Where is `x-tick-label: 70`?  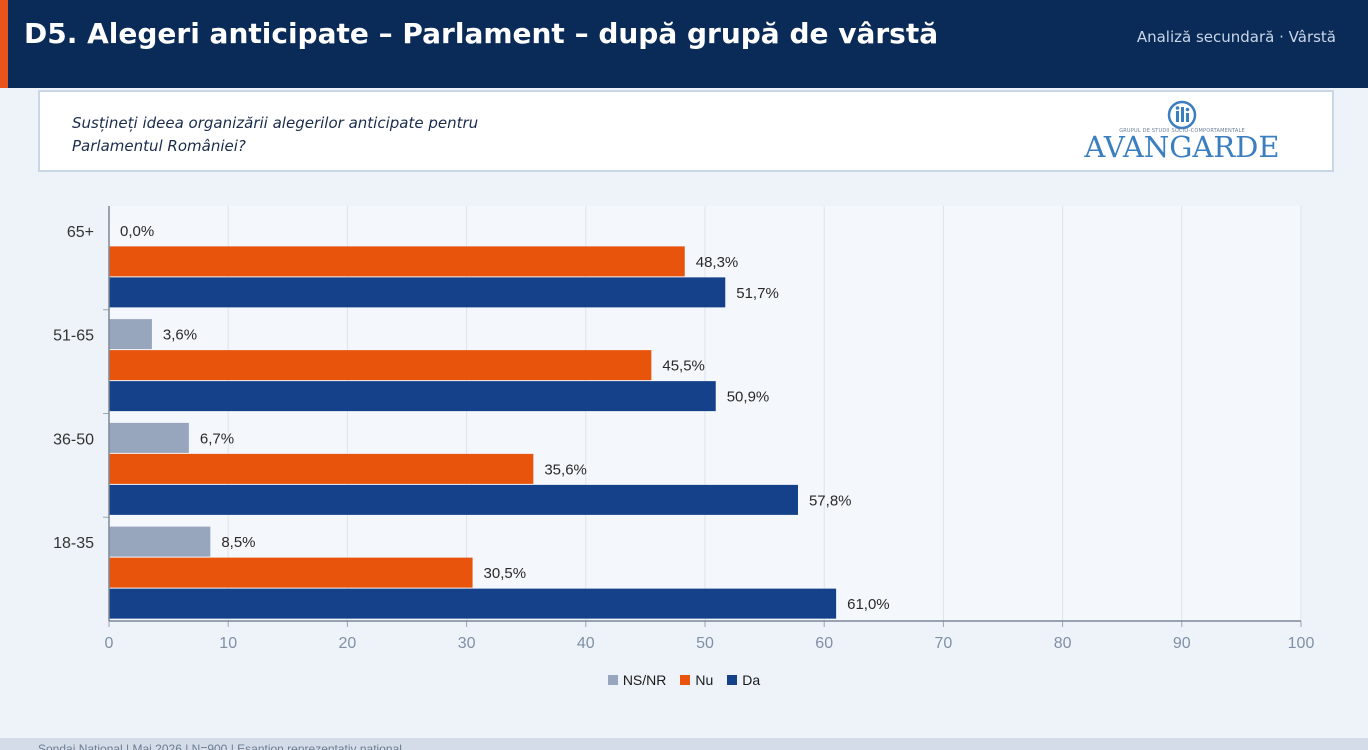
x-tick-label: 70 is located at coordinates (944, 643).